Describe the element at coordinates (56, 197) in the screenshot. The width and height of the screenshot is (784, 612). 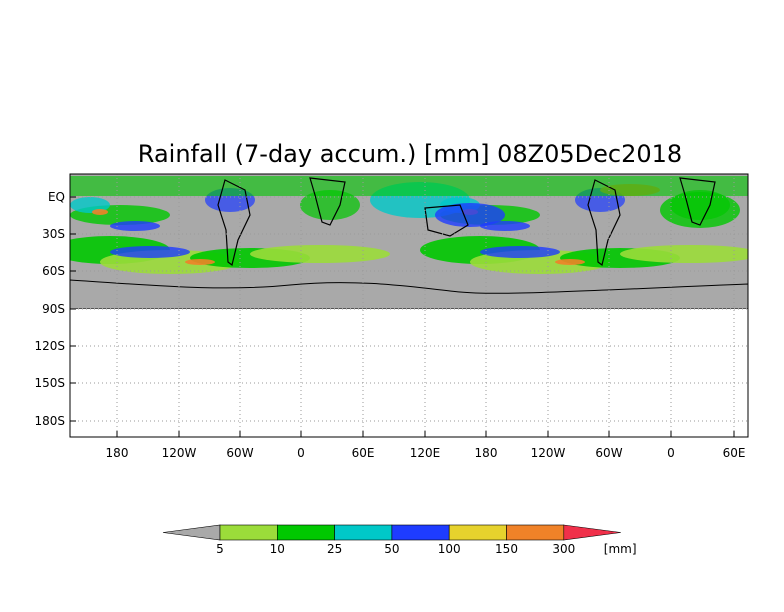
I see `lat-tick-label: EQ` at that location.